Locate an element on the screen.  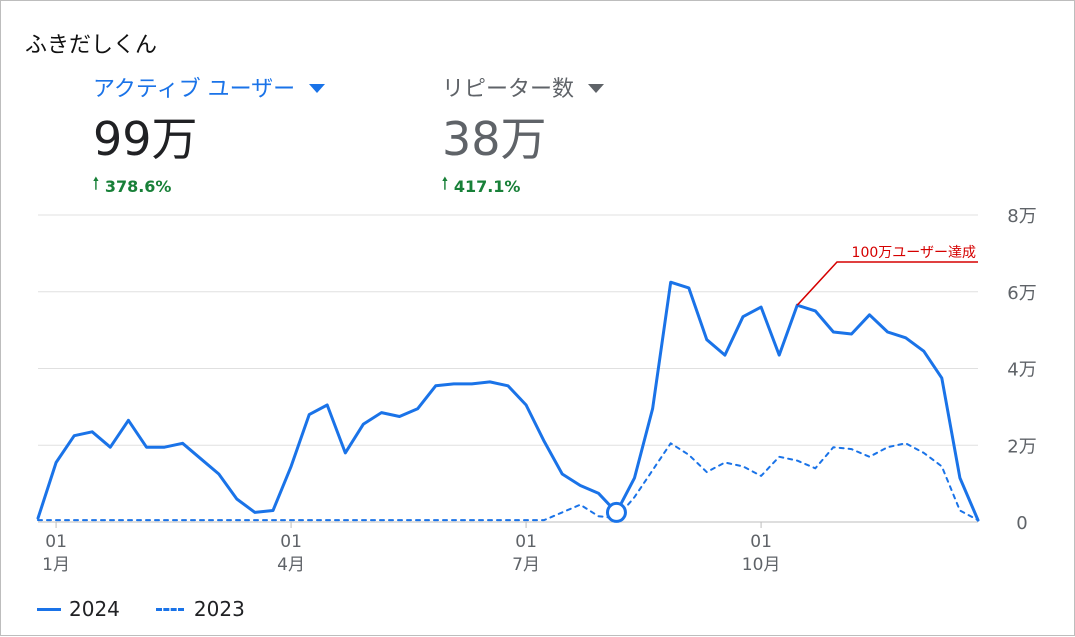
metric-active-users-change: 🠑 378.6% is located at coordinates (209, 186).